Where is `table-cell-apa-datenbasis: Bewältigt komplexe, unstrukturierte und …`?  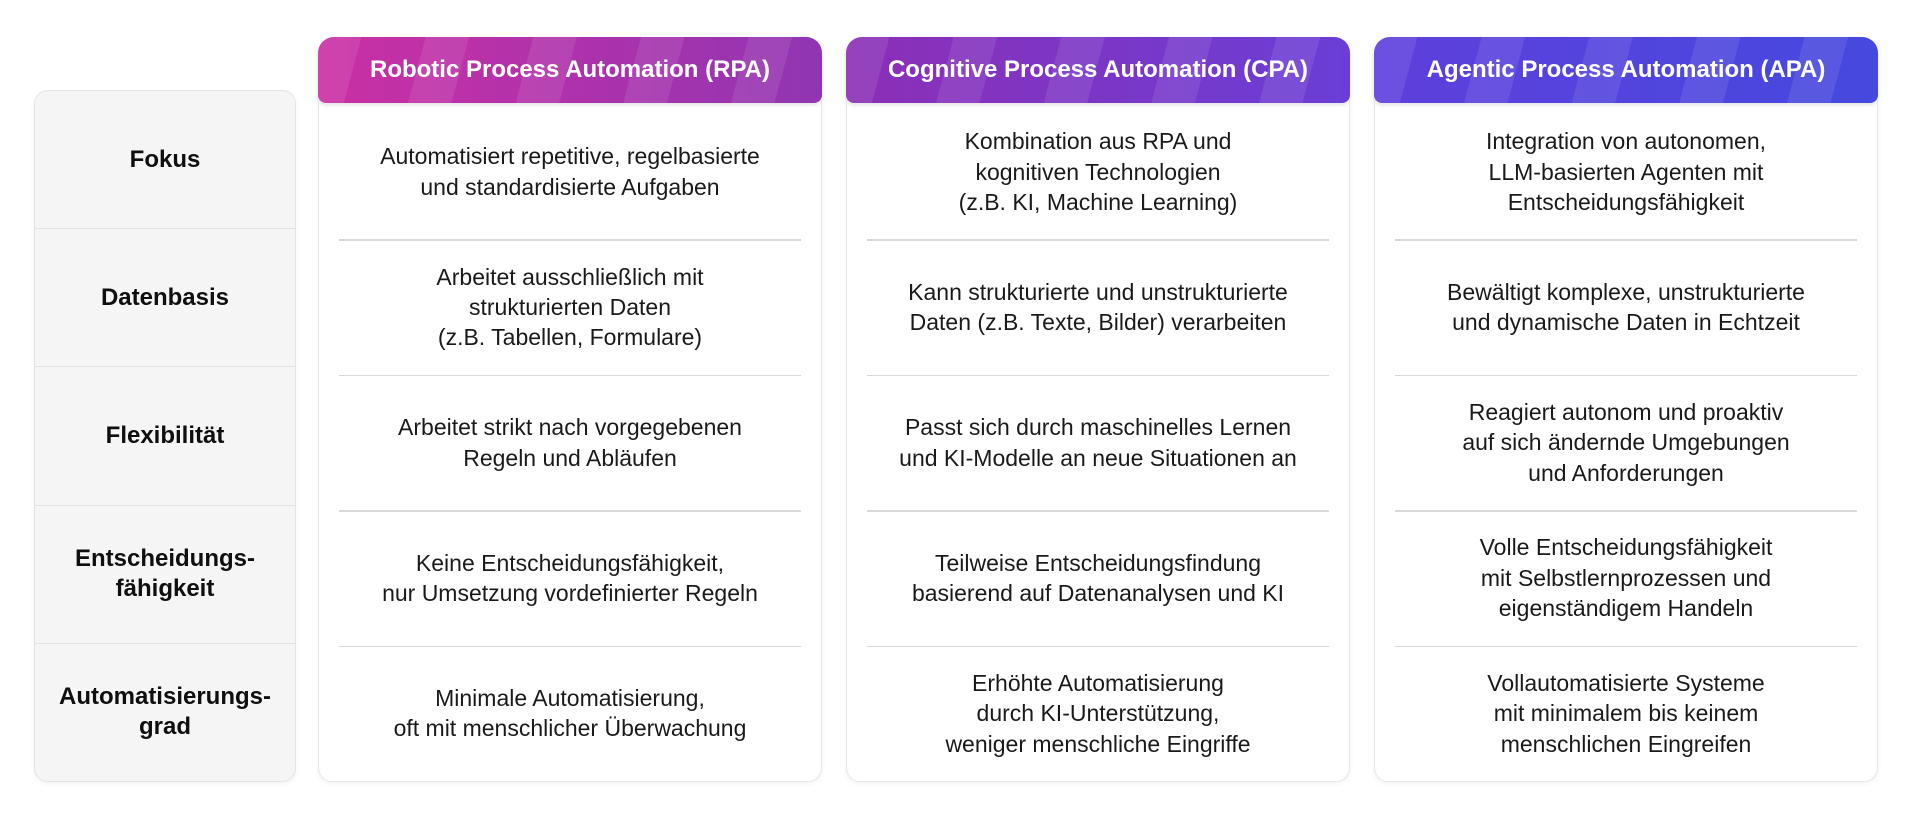
table-cell-apa-datenbasis: Bewältigt komplexe, unstrukturierte und … is located at coordinates (1626, 306).